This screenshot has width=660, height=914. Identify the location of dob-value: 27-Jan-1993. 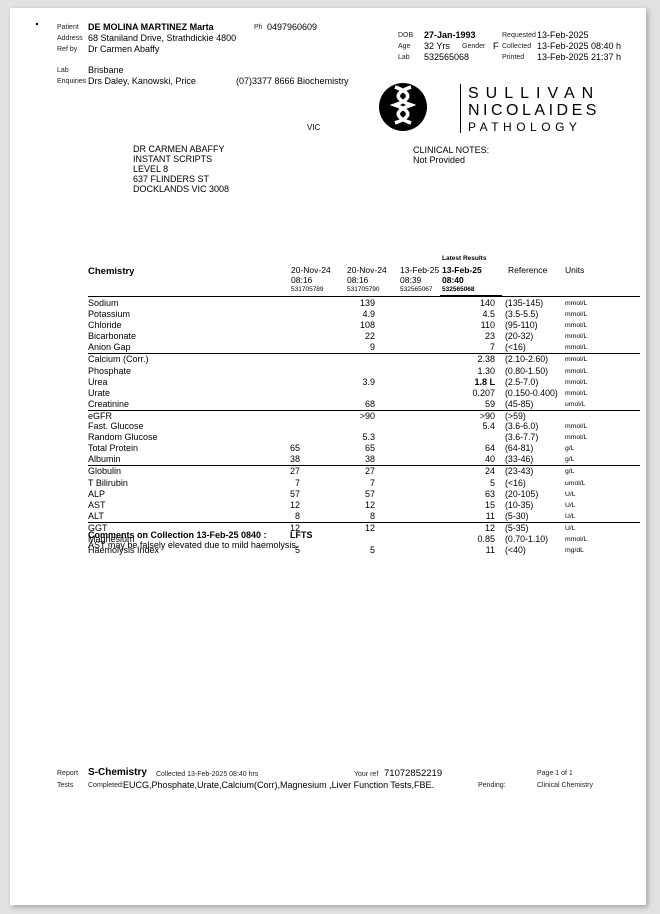
(450, 35).